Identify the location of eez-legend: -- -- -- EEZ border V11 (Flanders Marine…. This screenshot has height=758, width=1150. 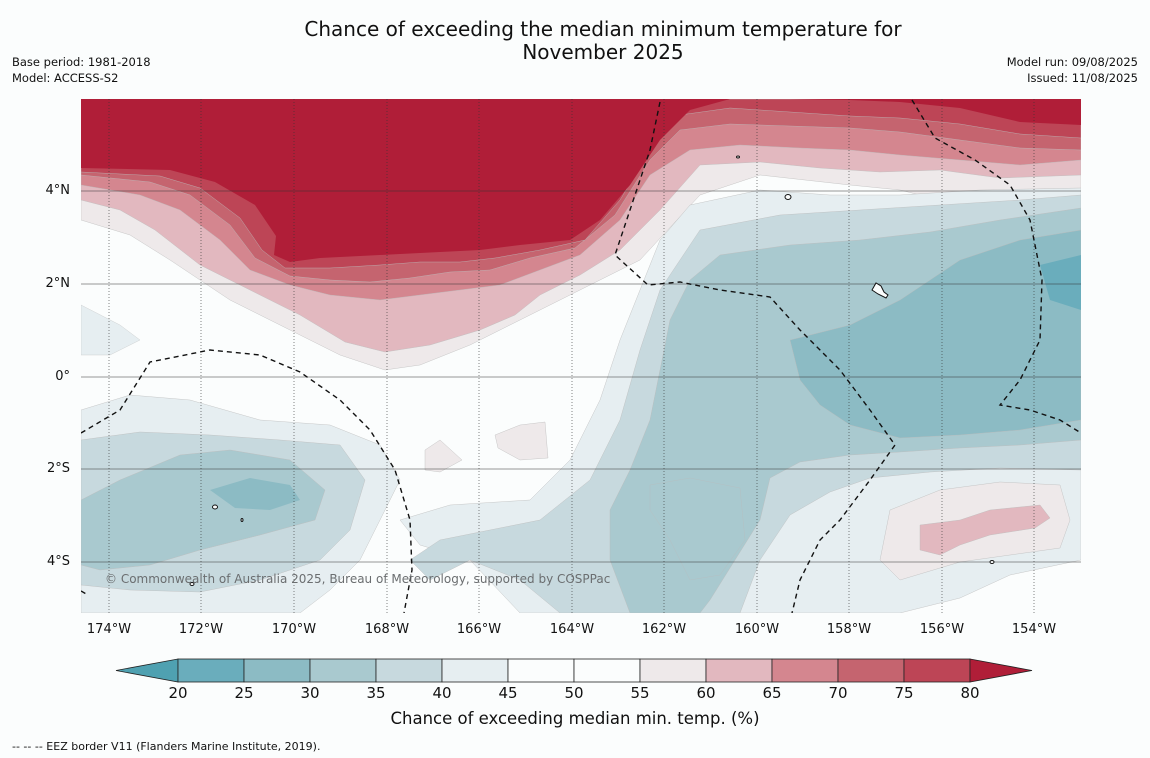
(166, 746).